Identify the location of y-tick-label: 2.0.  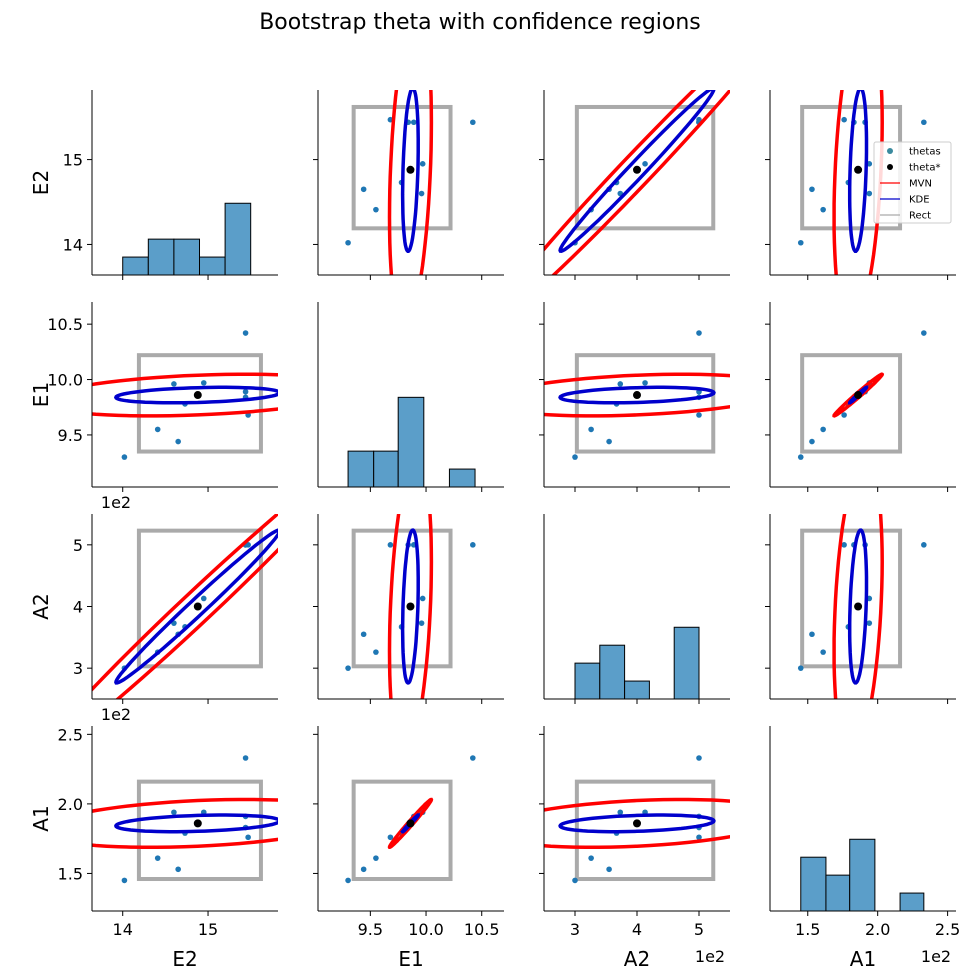
(70, 804).